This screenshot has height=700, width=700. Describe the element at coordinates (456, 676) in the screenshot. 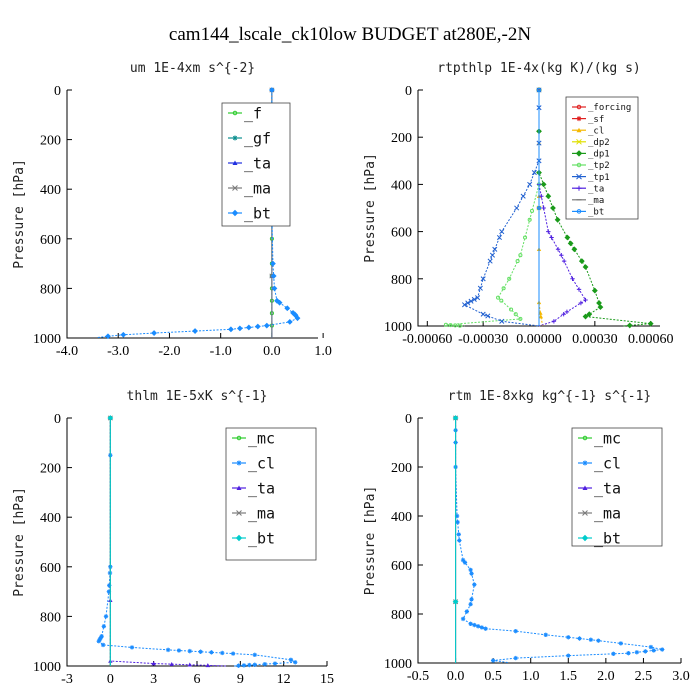

I see `x-tick-label: 0.0` at that location.